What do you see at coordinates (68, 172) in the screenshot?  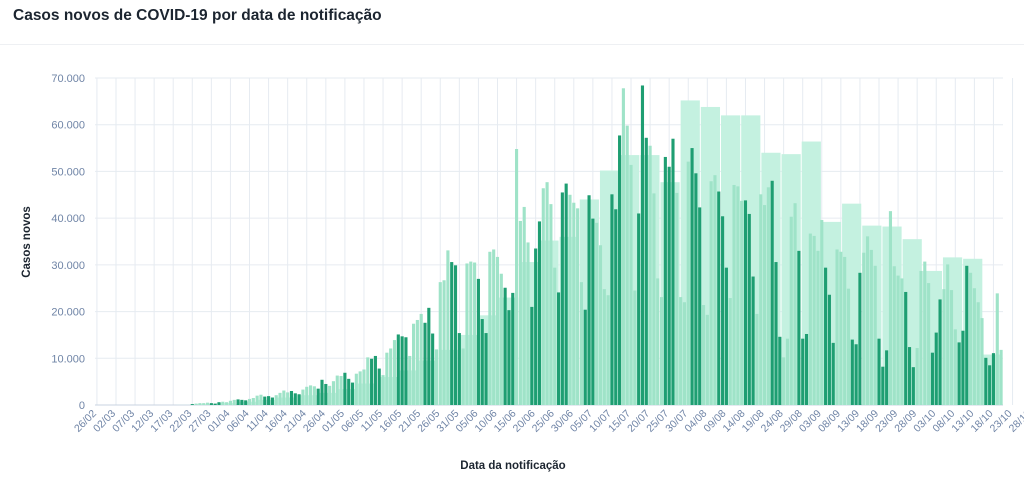 I see `y-tick-label: 50.000` at bounding box center [68, 172].